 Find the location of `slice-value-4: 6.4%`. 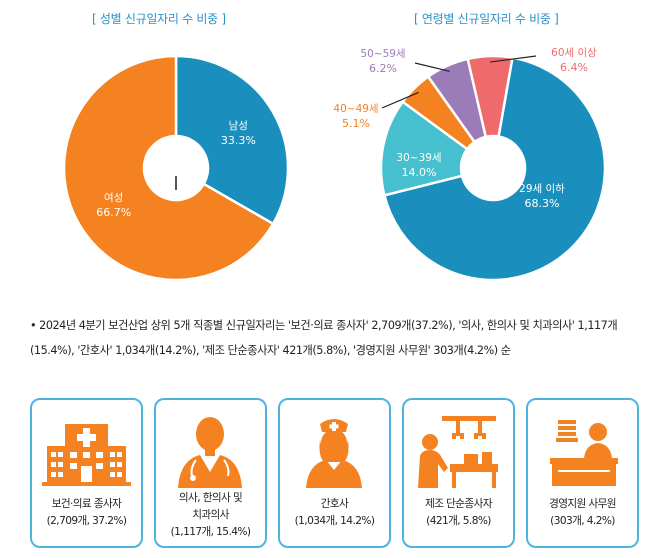

slice-value-4: 6.4% is located at coordinates (574, 67).